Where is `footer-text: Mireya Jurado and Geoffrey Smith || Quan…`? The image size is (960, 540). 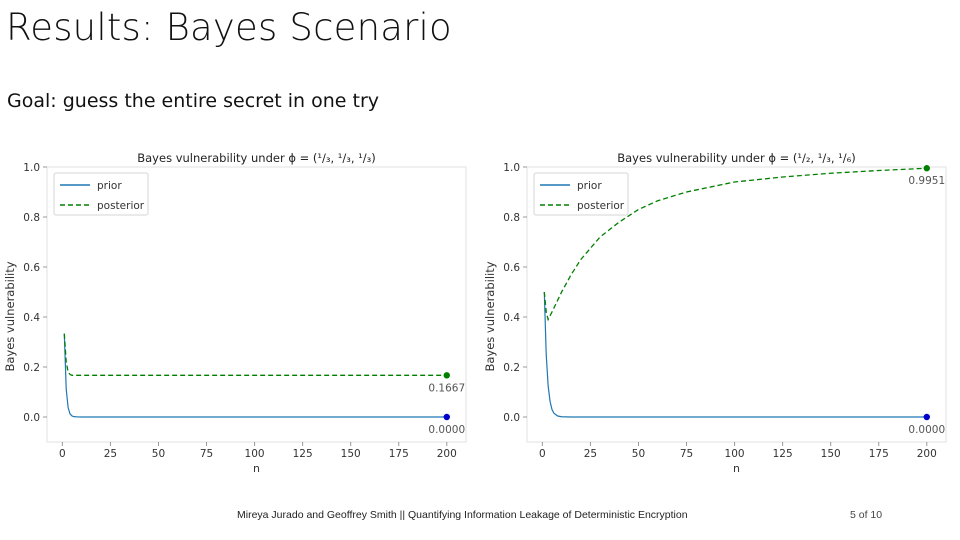
footer-text: Mireya Jurado and Geoffrey Smith || Quan… is located at coordinates (462, 515).